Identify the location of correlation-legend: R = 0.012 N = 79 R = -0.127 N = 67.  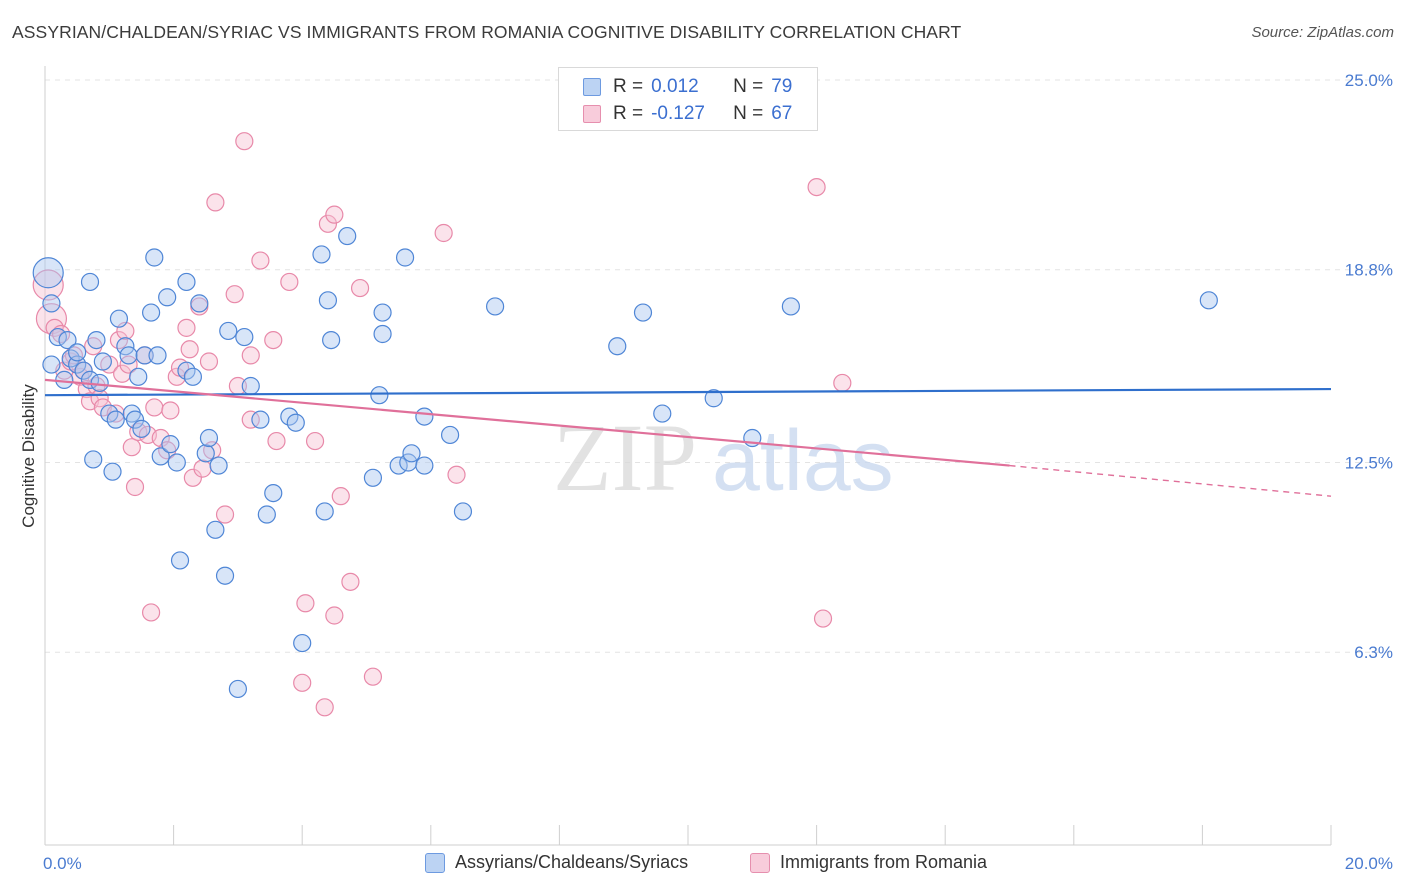
(688, 99).